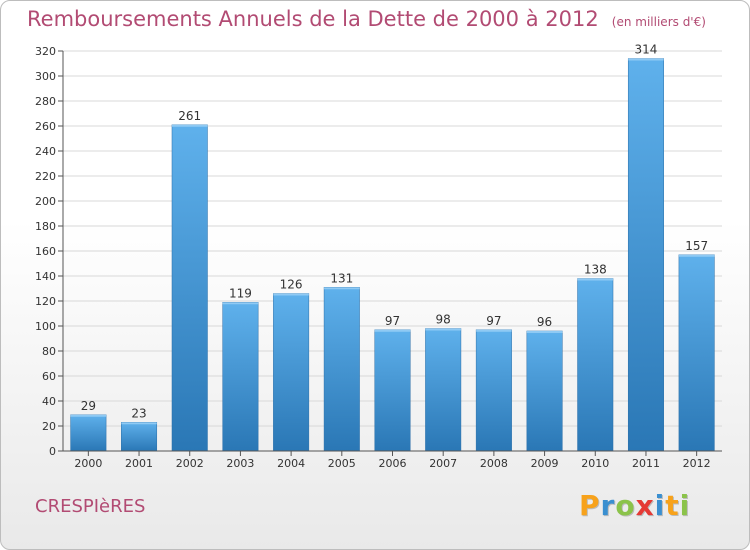 This screenshot has height=550, width=750. Describe the element at coordinates (45, 176) in the screenshot. I see `y-tick-label-220: 220` at that location.